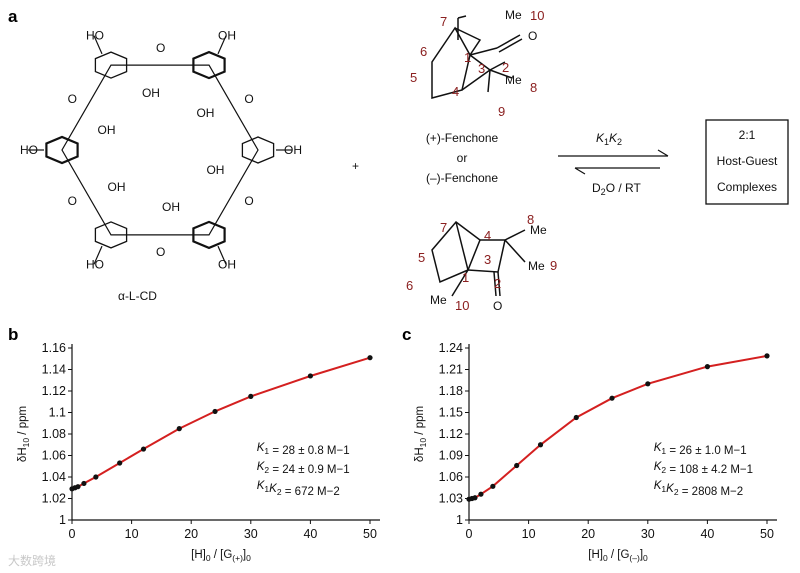 This screenshot has height=573, width=800. What do you see at coordinates (487, 235) in the screenshot?
I see `num: 4` at bounding box center [487, 235].